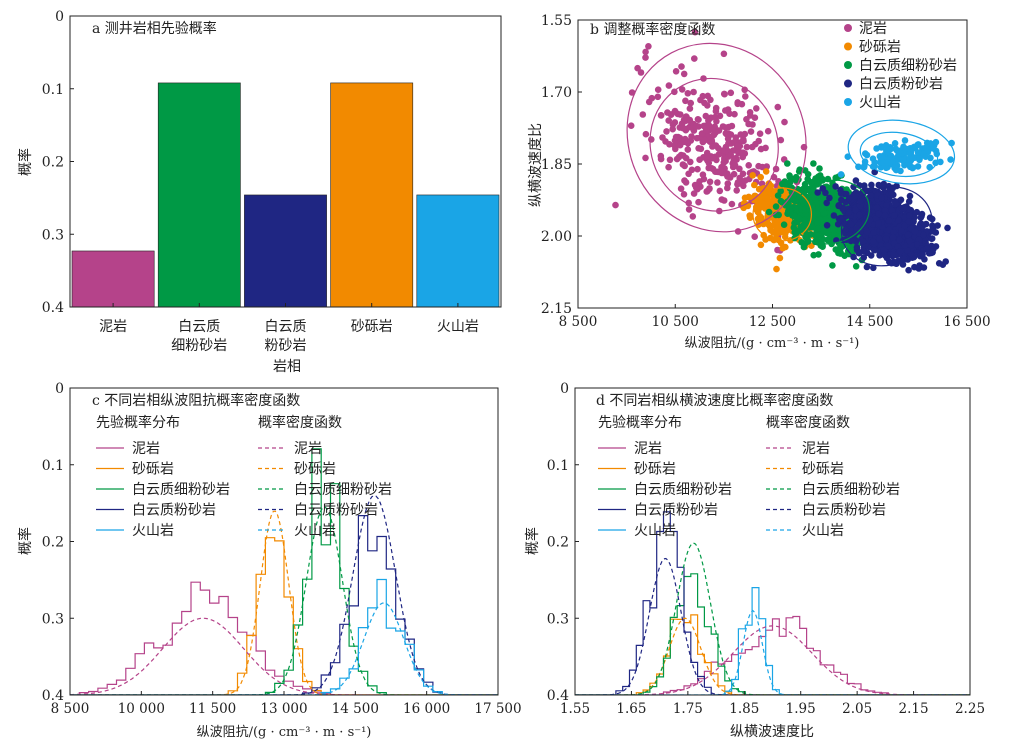 Image resolution: width=1027 pixels, height=751 pixels. Describe the element at coordinates (59, 17) in the screenshot. I see `panel-a-ytick-label-0: 0` at that location.